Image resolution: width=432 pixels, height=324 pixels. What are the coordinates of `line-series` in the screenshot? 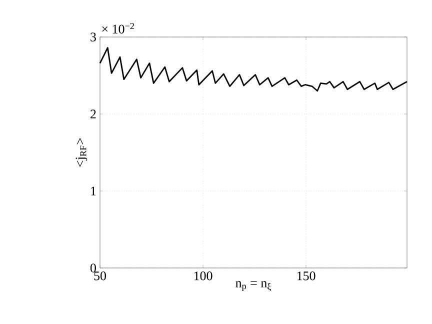 It's located at (253, 69).